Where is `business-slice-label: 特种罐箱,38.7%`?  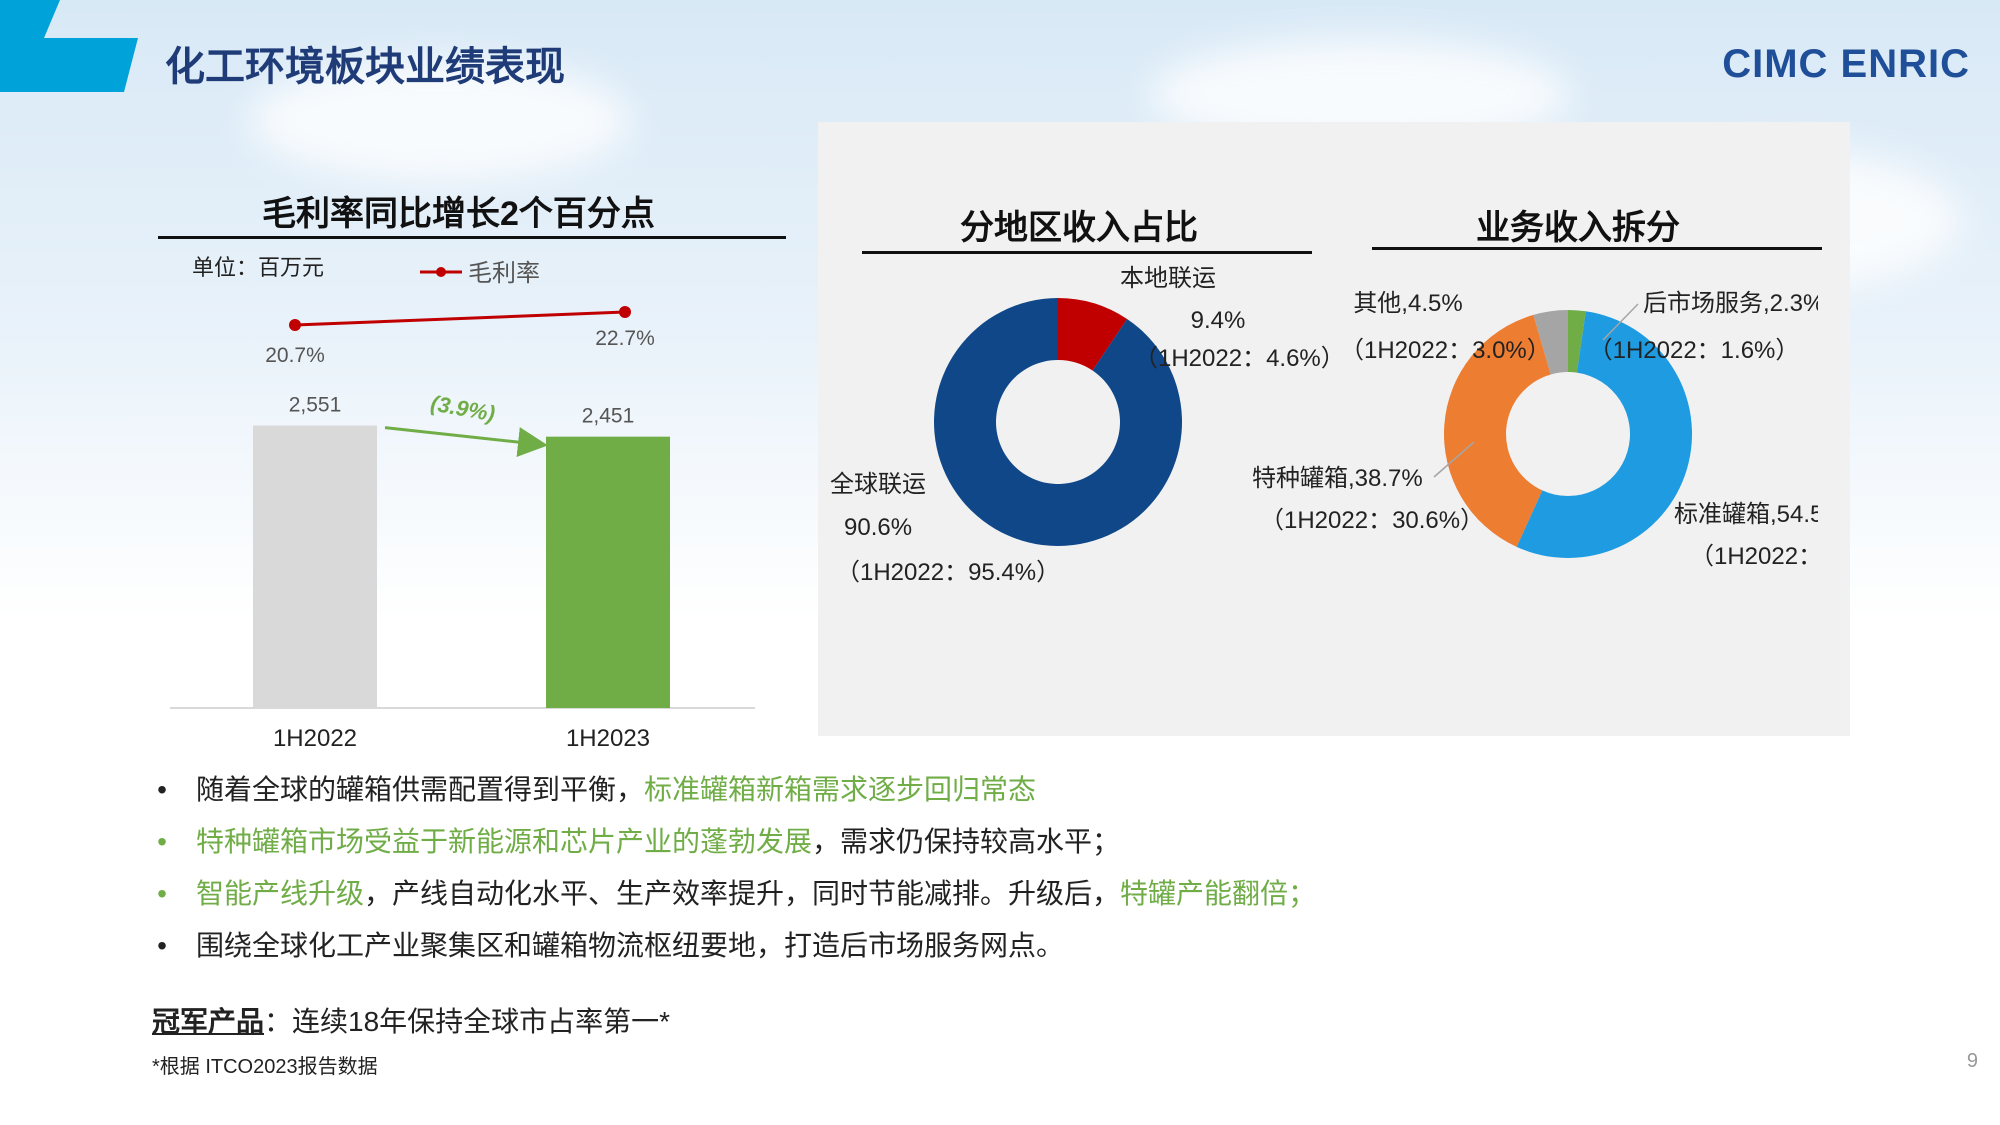 business-slice-label: 特种罐箱,38.7% is located at coordinates (1337, 478).